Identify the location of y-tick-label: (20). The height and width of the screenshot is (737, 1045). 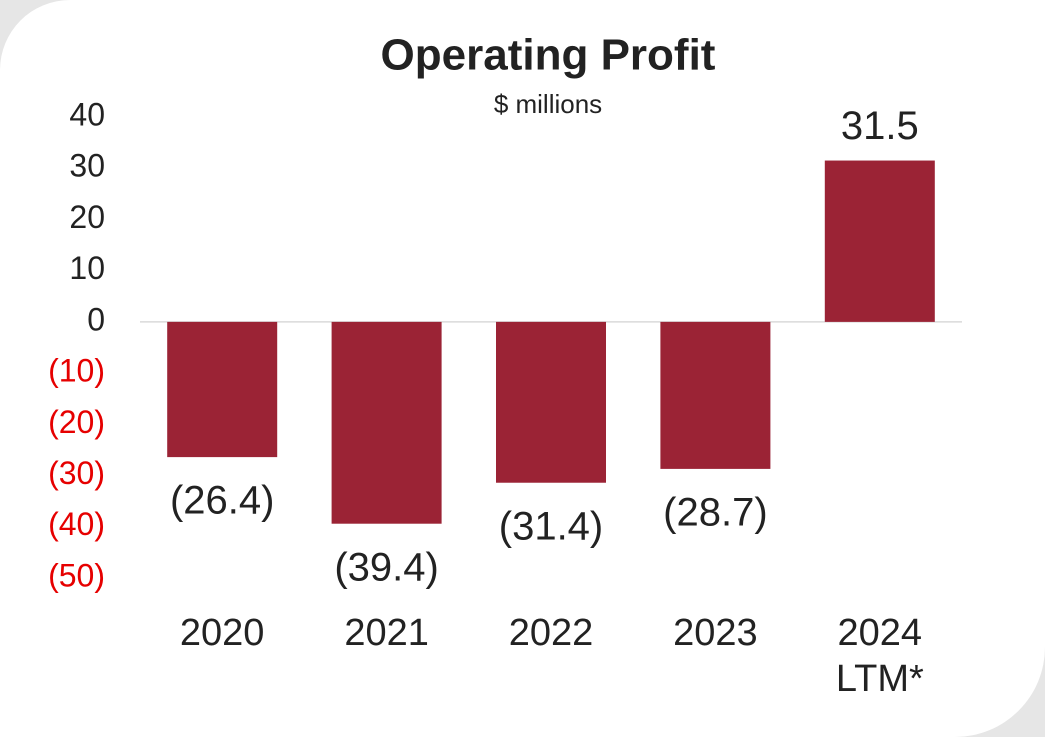
(76, 422).